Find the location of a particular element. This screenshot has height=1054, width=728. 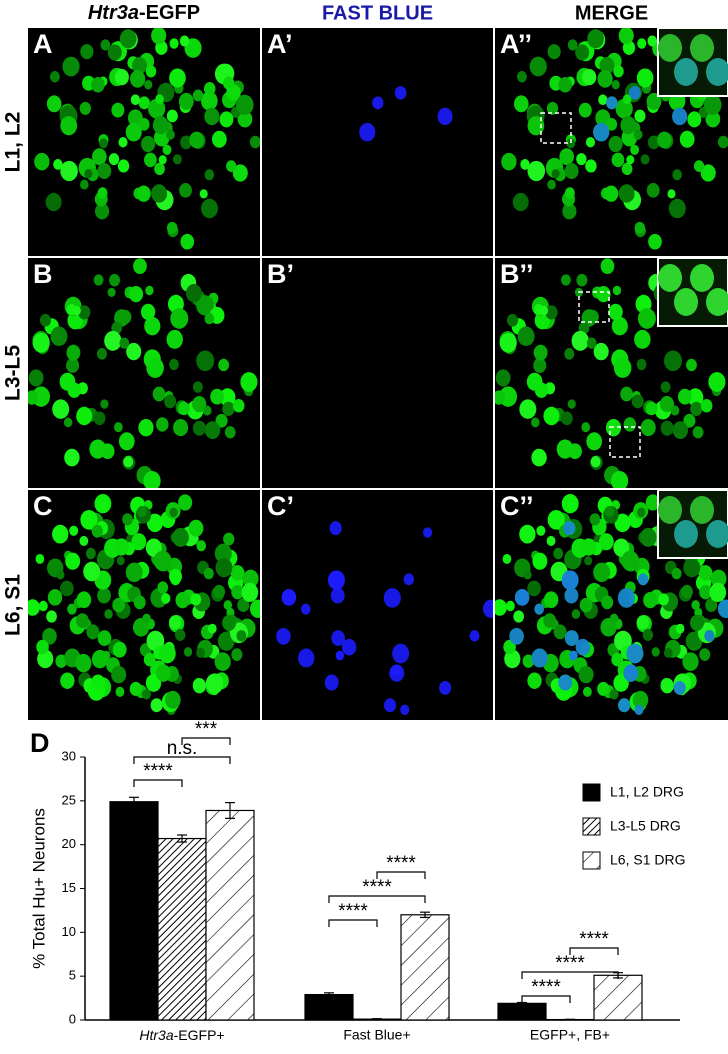

y-tick-label: 10 is located at coordinates (69, 931).